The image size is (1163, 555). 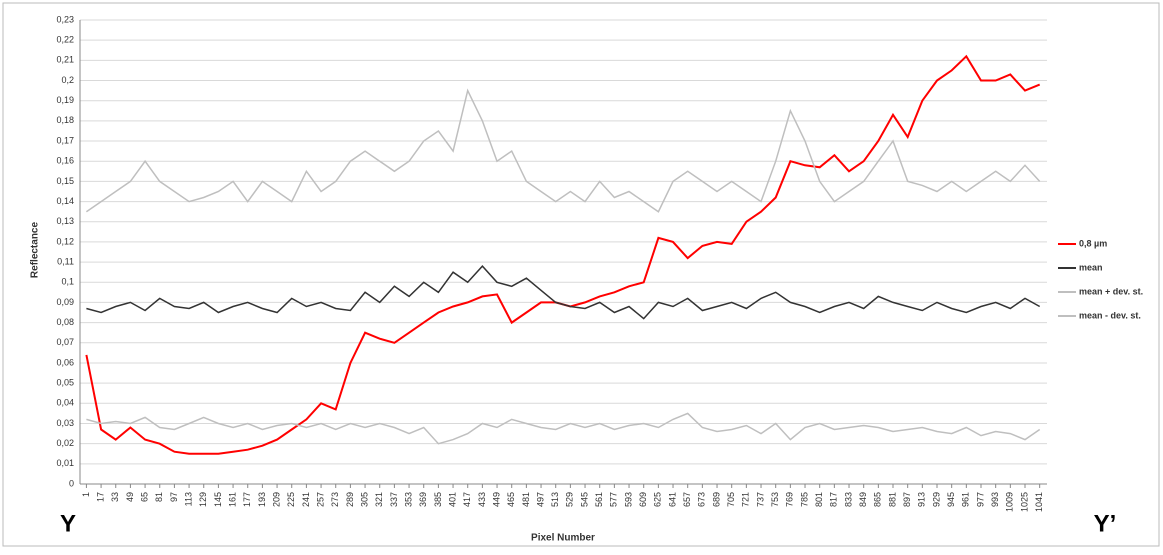 What do you see at coordinates (1110, 315) in the screenshot?
I see `legend-label: mean - dev. st.` at bounding box center [1110, 315].